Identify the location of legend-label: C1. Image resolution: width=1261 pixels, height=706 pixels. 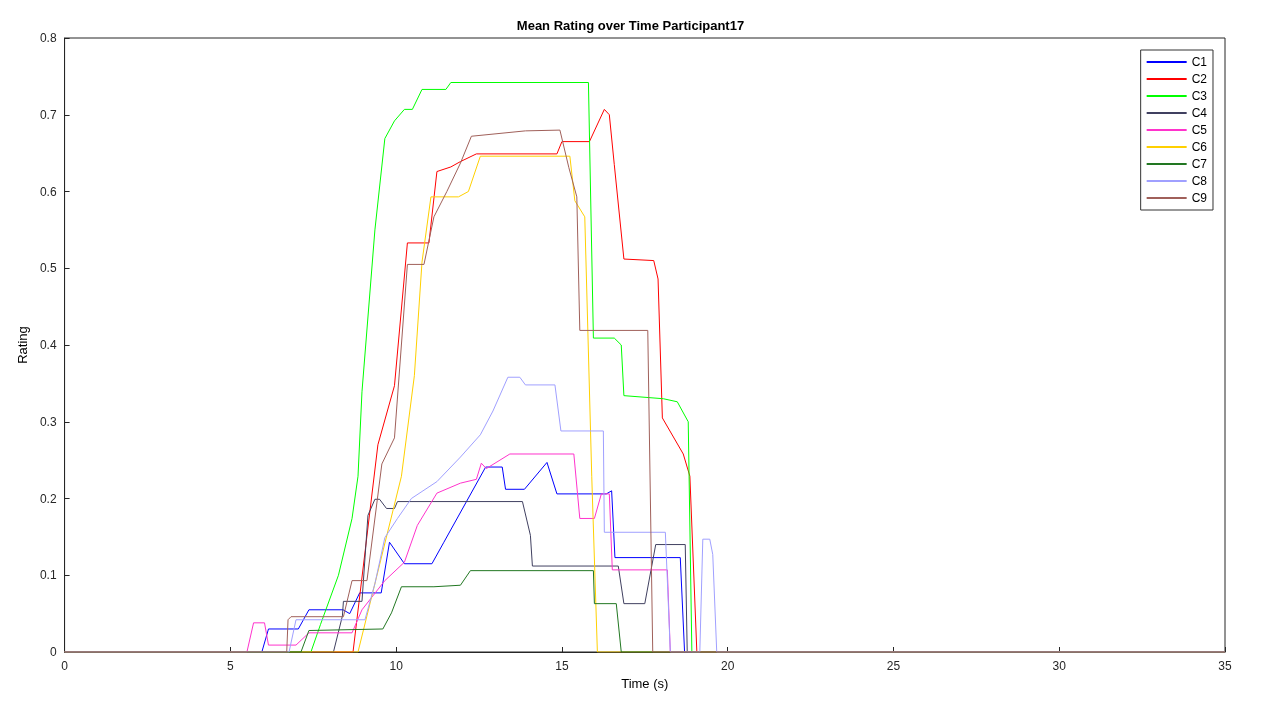
(1199, 62).